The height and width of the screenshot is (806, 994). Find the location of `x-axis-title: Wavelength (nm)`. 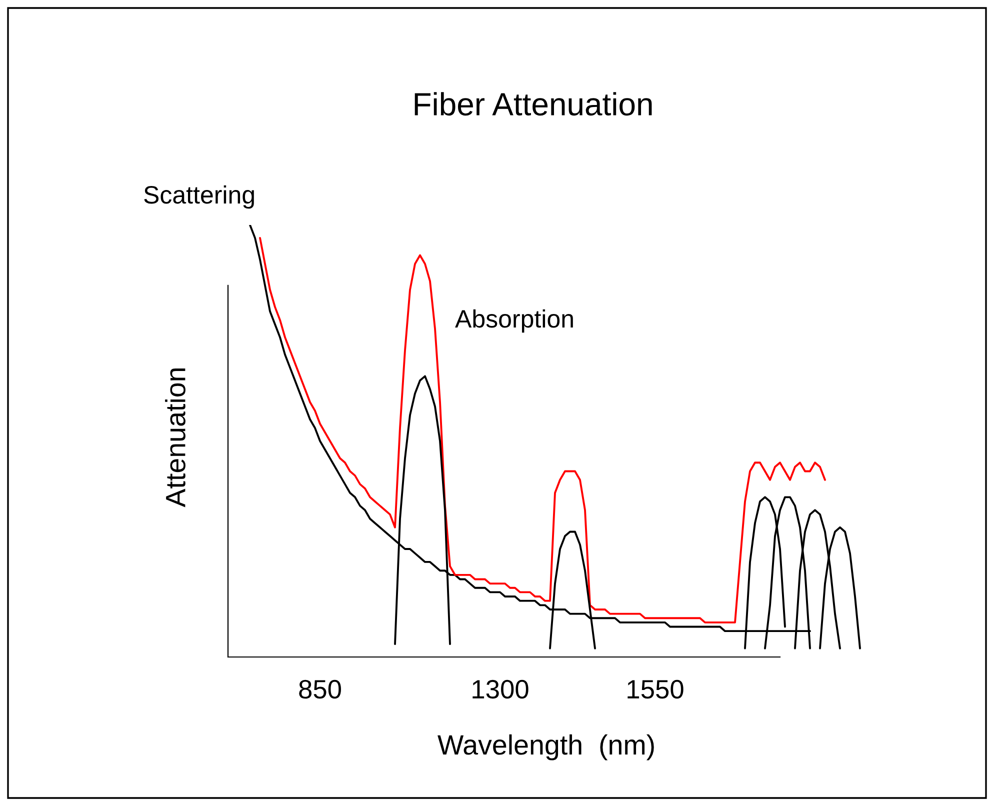

x-axis-title: Wavelength (nm) is located at coordinates (546, 747).